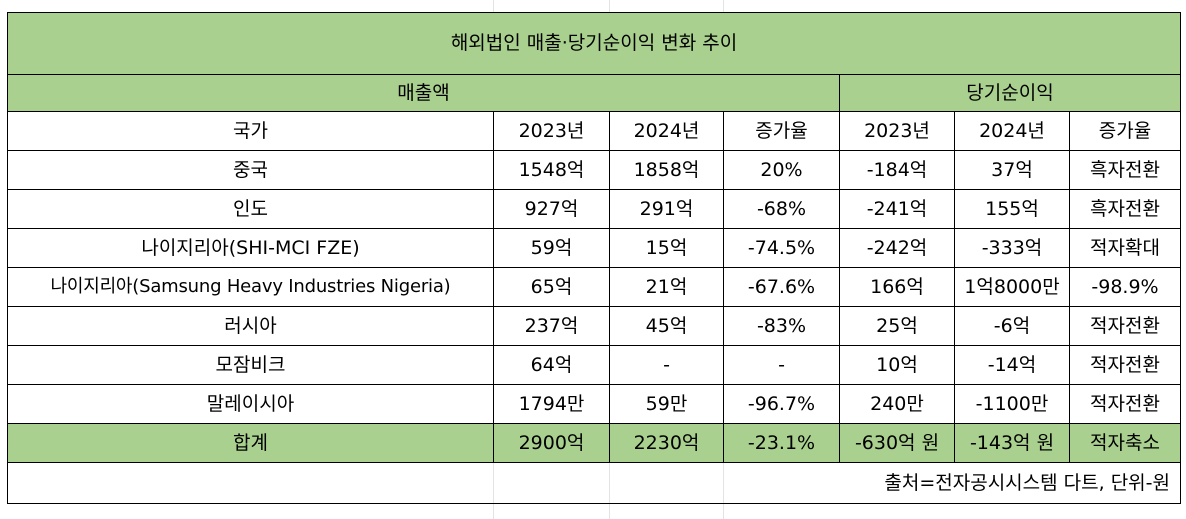 The image size is (1186, 519). Describe the element at coordinates (250, 170) in the screenshot. I see `cell-country: 중국` at that location.